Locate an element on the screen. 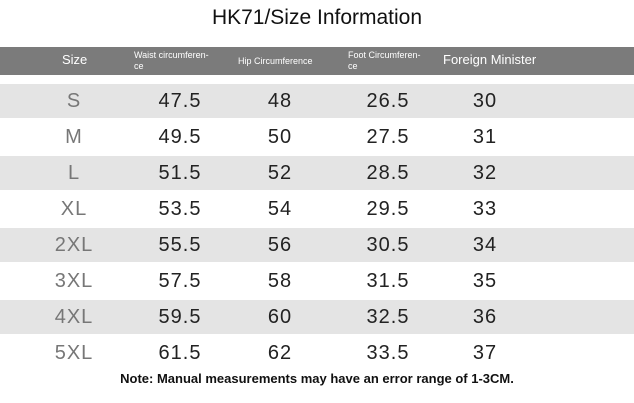  table-cell: 31 is located at coordinates (485, 137).